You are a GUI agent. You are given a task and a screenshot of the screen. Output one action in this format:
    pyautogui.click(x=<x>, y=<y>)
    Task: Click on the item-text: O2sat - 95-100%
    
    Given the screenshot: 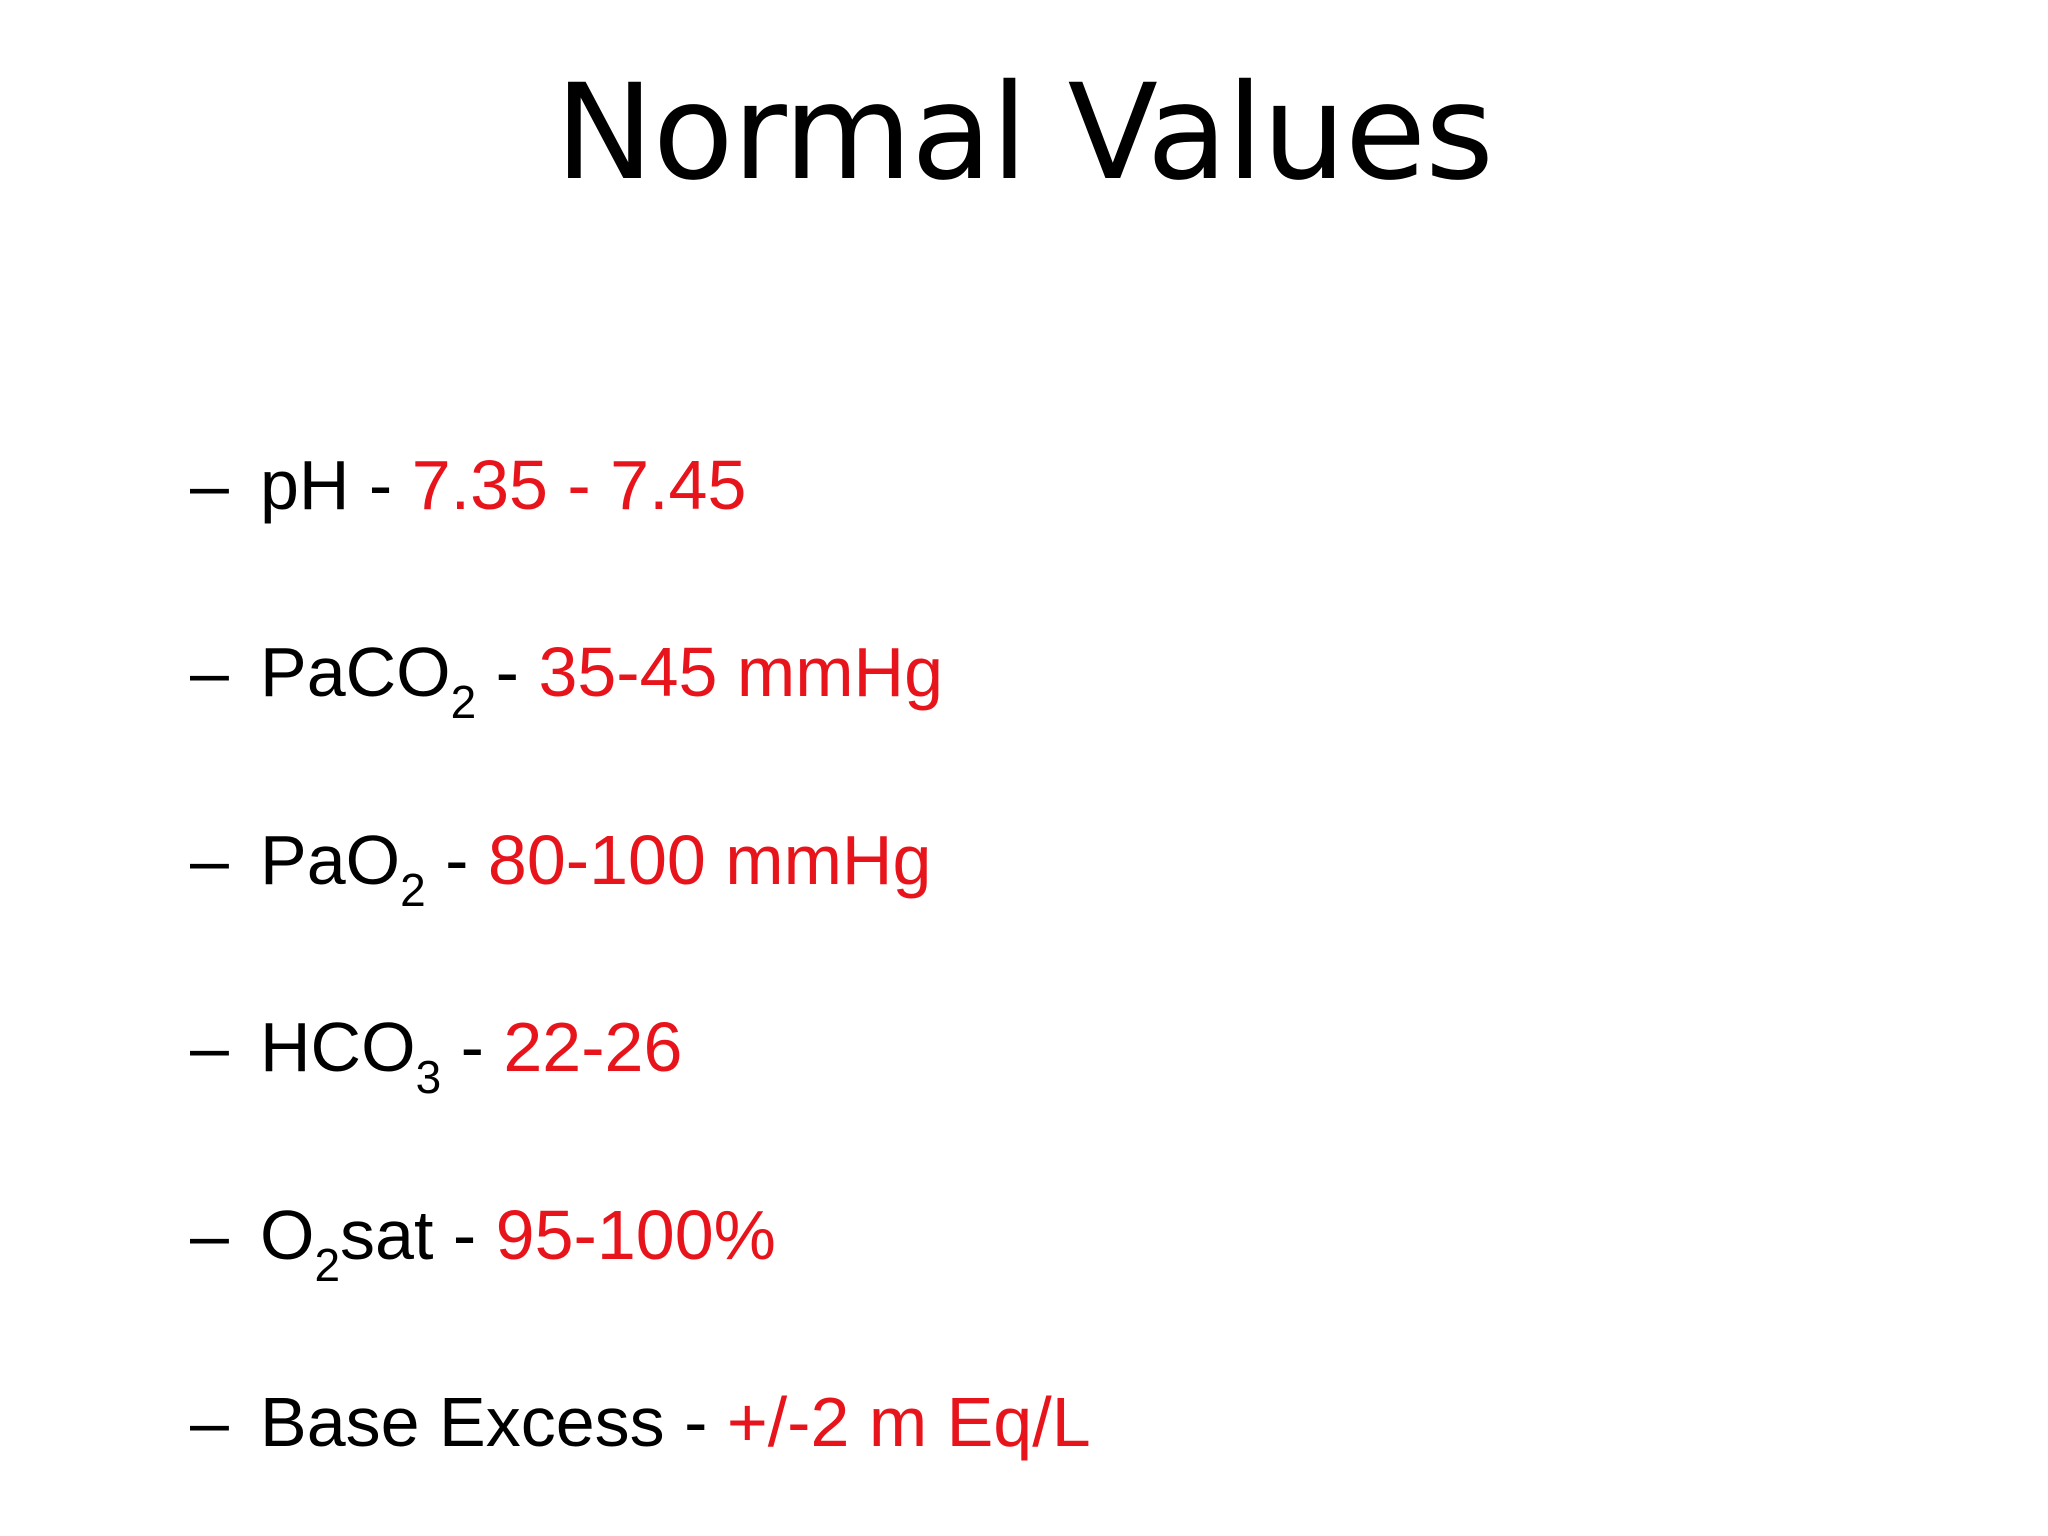 What is the action you would take?
    pyautogui.click(x=518, y=1236)
    